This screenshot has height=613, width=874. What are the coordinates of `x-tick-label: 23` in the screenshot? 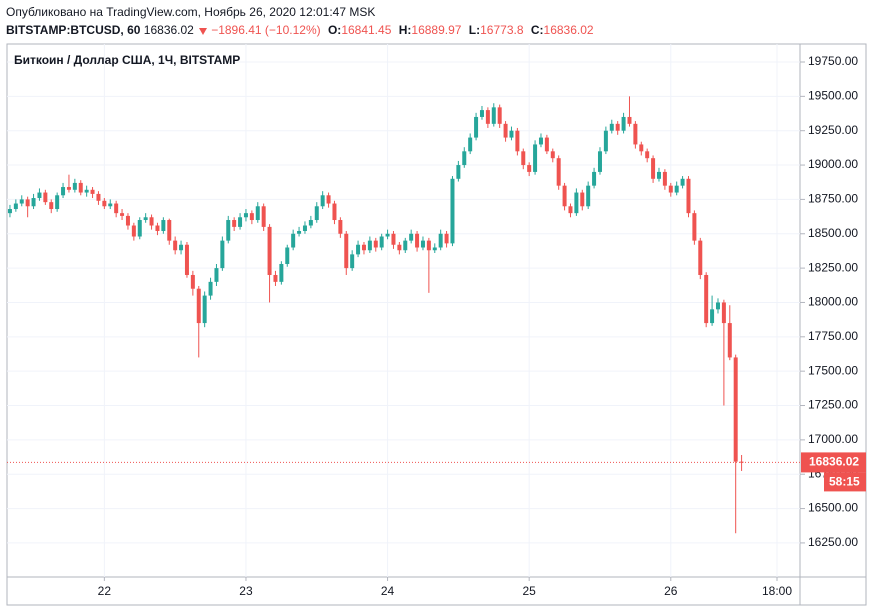 It's located at (246, 591).